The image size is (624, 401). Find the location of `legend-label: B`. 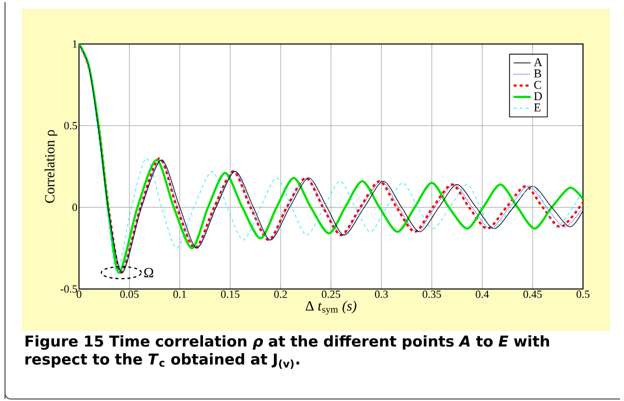

legend-label: B is located at coordinates (538, 74).